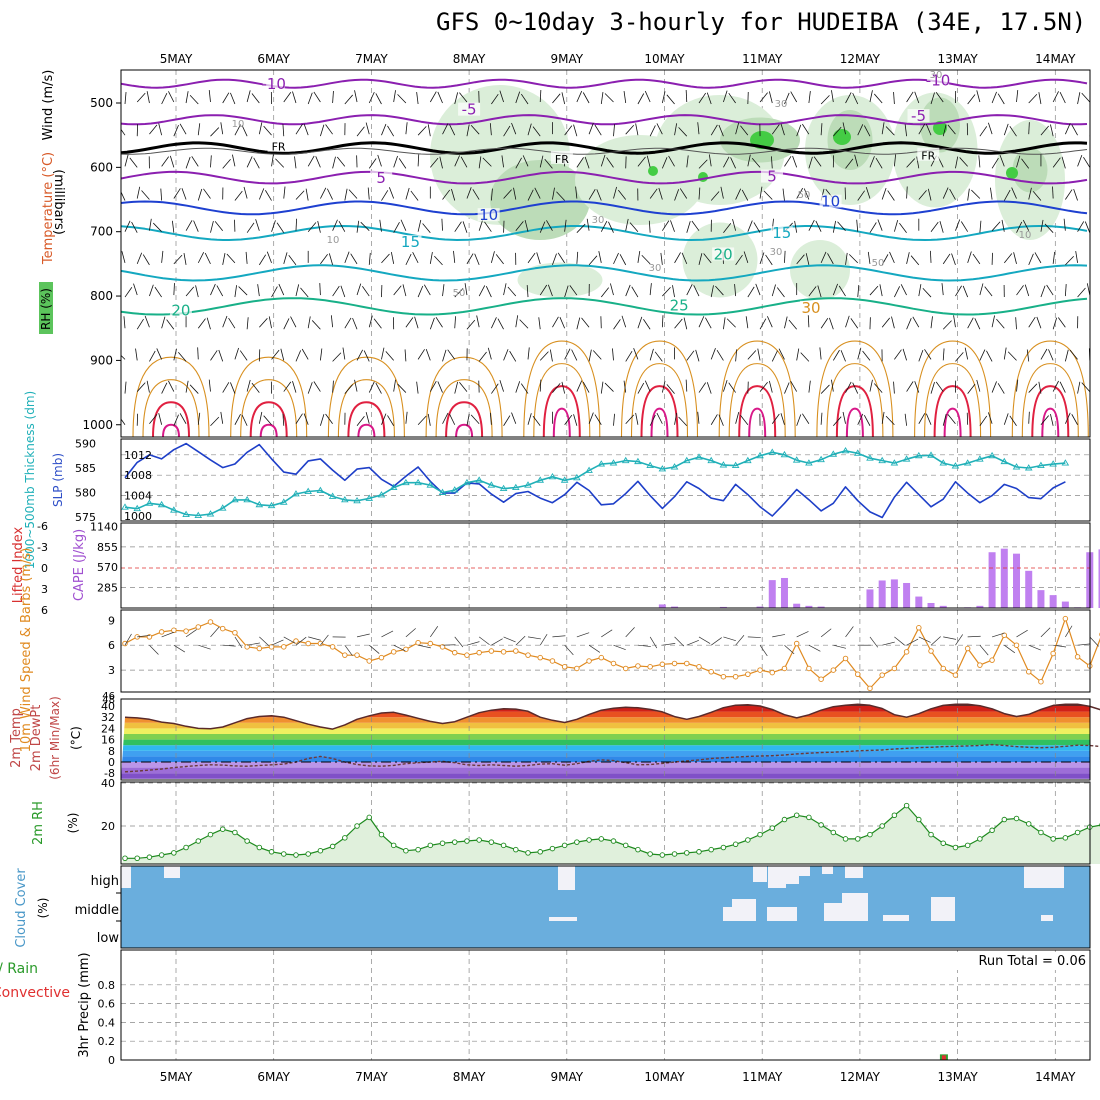 The width and height of the screenshot is (1100, 1100). I want to click on temperature-contour-label: 25, so click(679, 305).